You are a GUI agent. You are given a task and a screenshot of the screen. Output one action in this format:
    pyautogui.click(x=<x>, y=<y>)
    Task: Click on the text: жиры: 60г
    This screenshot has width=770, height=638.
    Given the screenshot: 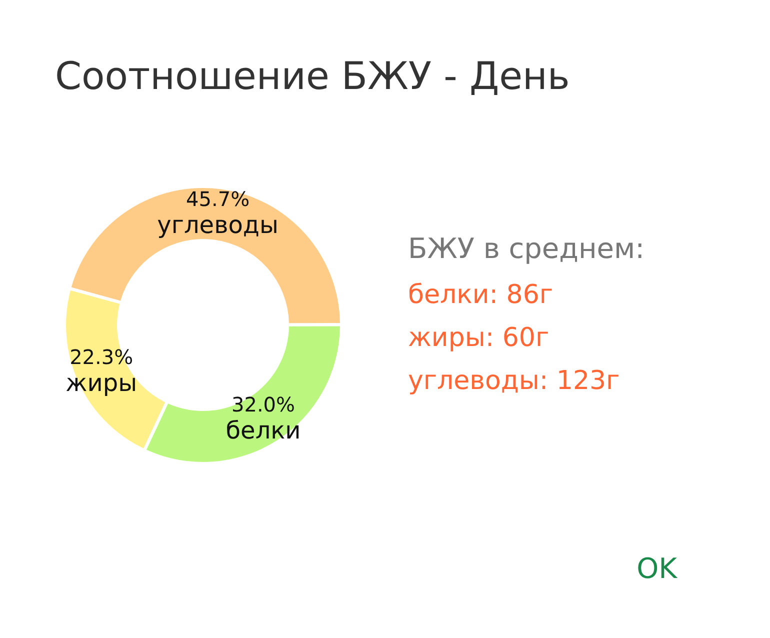 What is the action you would take?
    pyautogui.click(x=479, y=338)
    